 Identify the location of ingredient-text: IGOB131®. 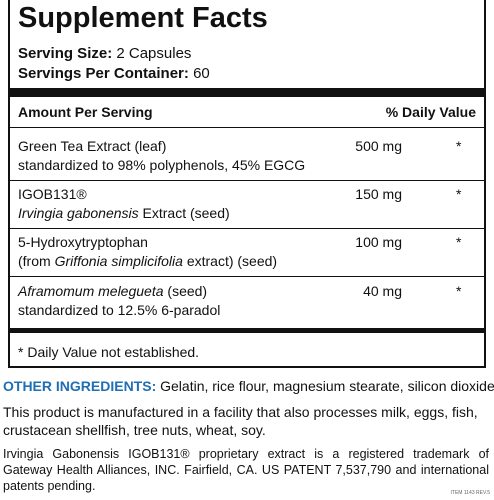
(52, 194).